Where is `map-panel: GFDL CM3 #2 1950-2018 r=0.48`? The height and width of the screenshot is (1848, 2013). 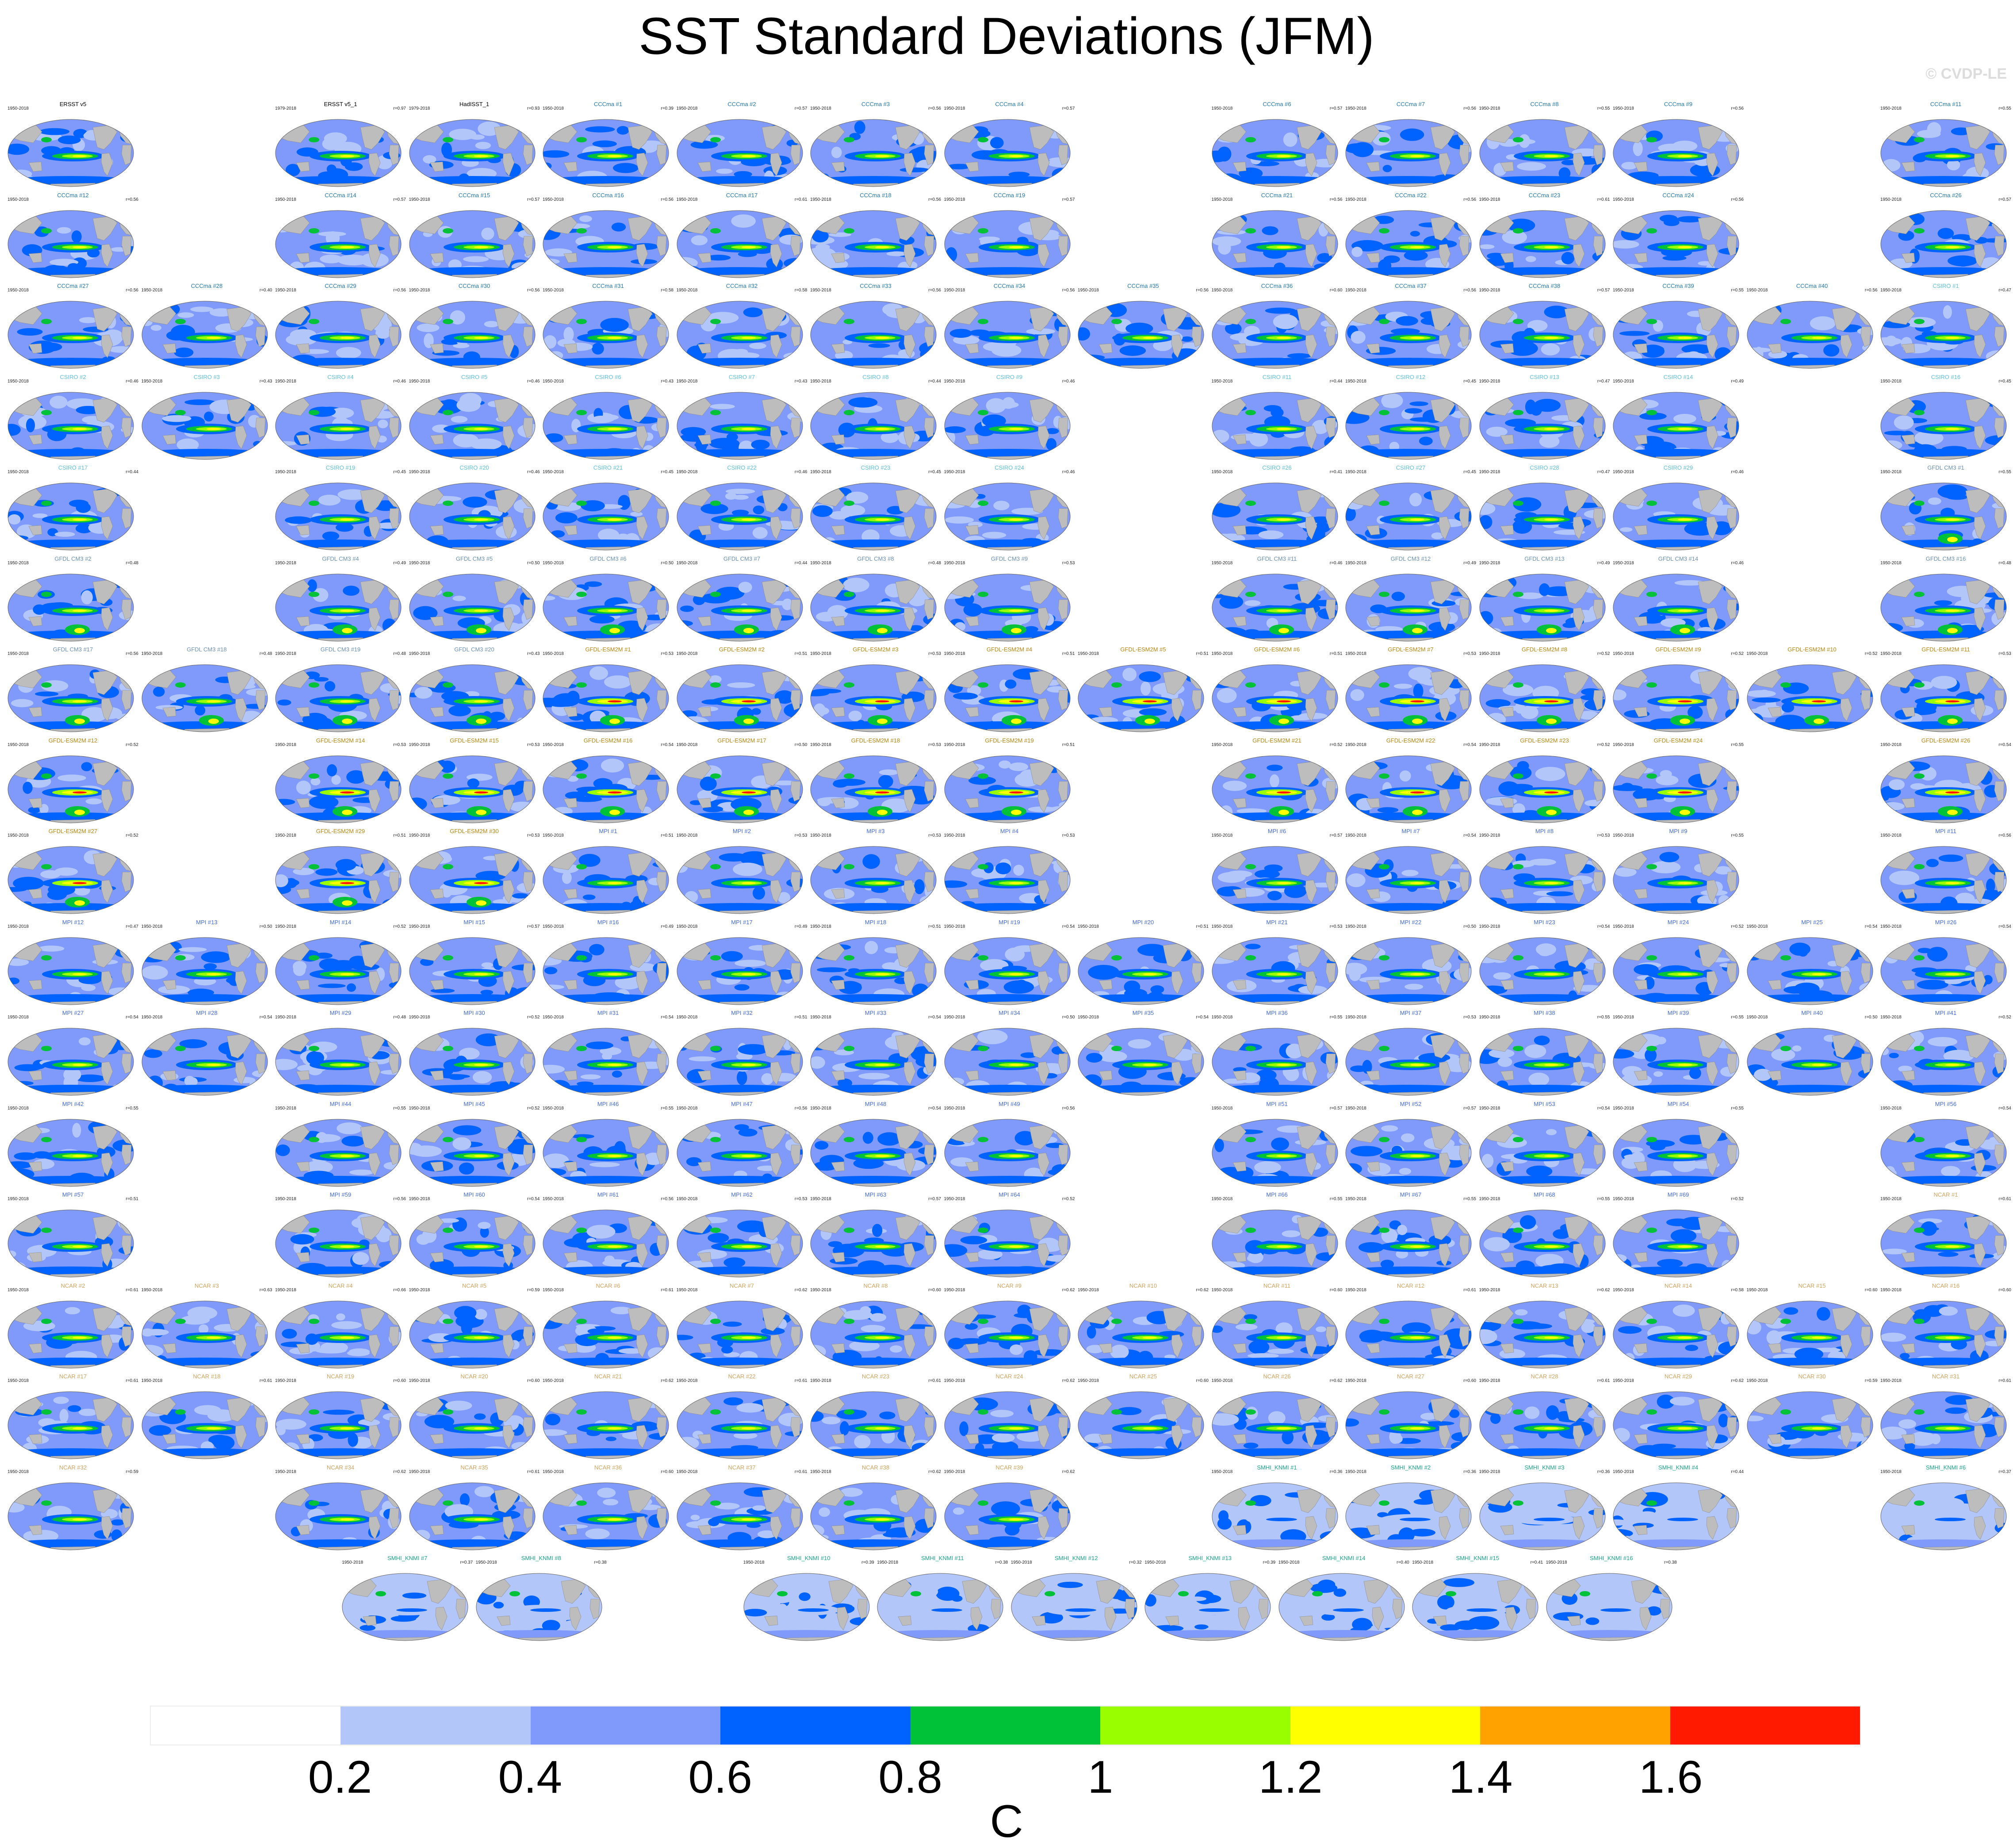
map-panel: GFDL CM3 #2 1950-2018 r=0.48 is located at coordinates (73, 599).